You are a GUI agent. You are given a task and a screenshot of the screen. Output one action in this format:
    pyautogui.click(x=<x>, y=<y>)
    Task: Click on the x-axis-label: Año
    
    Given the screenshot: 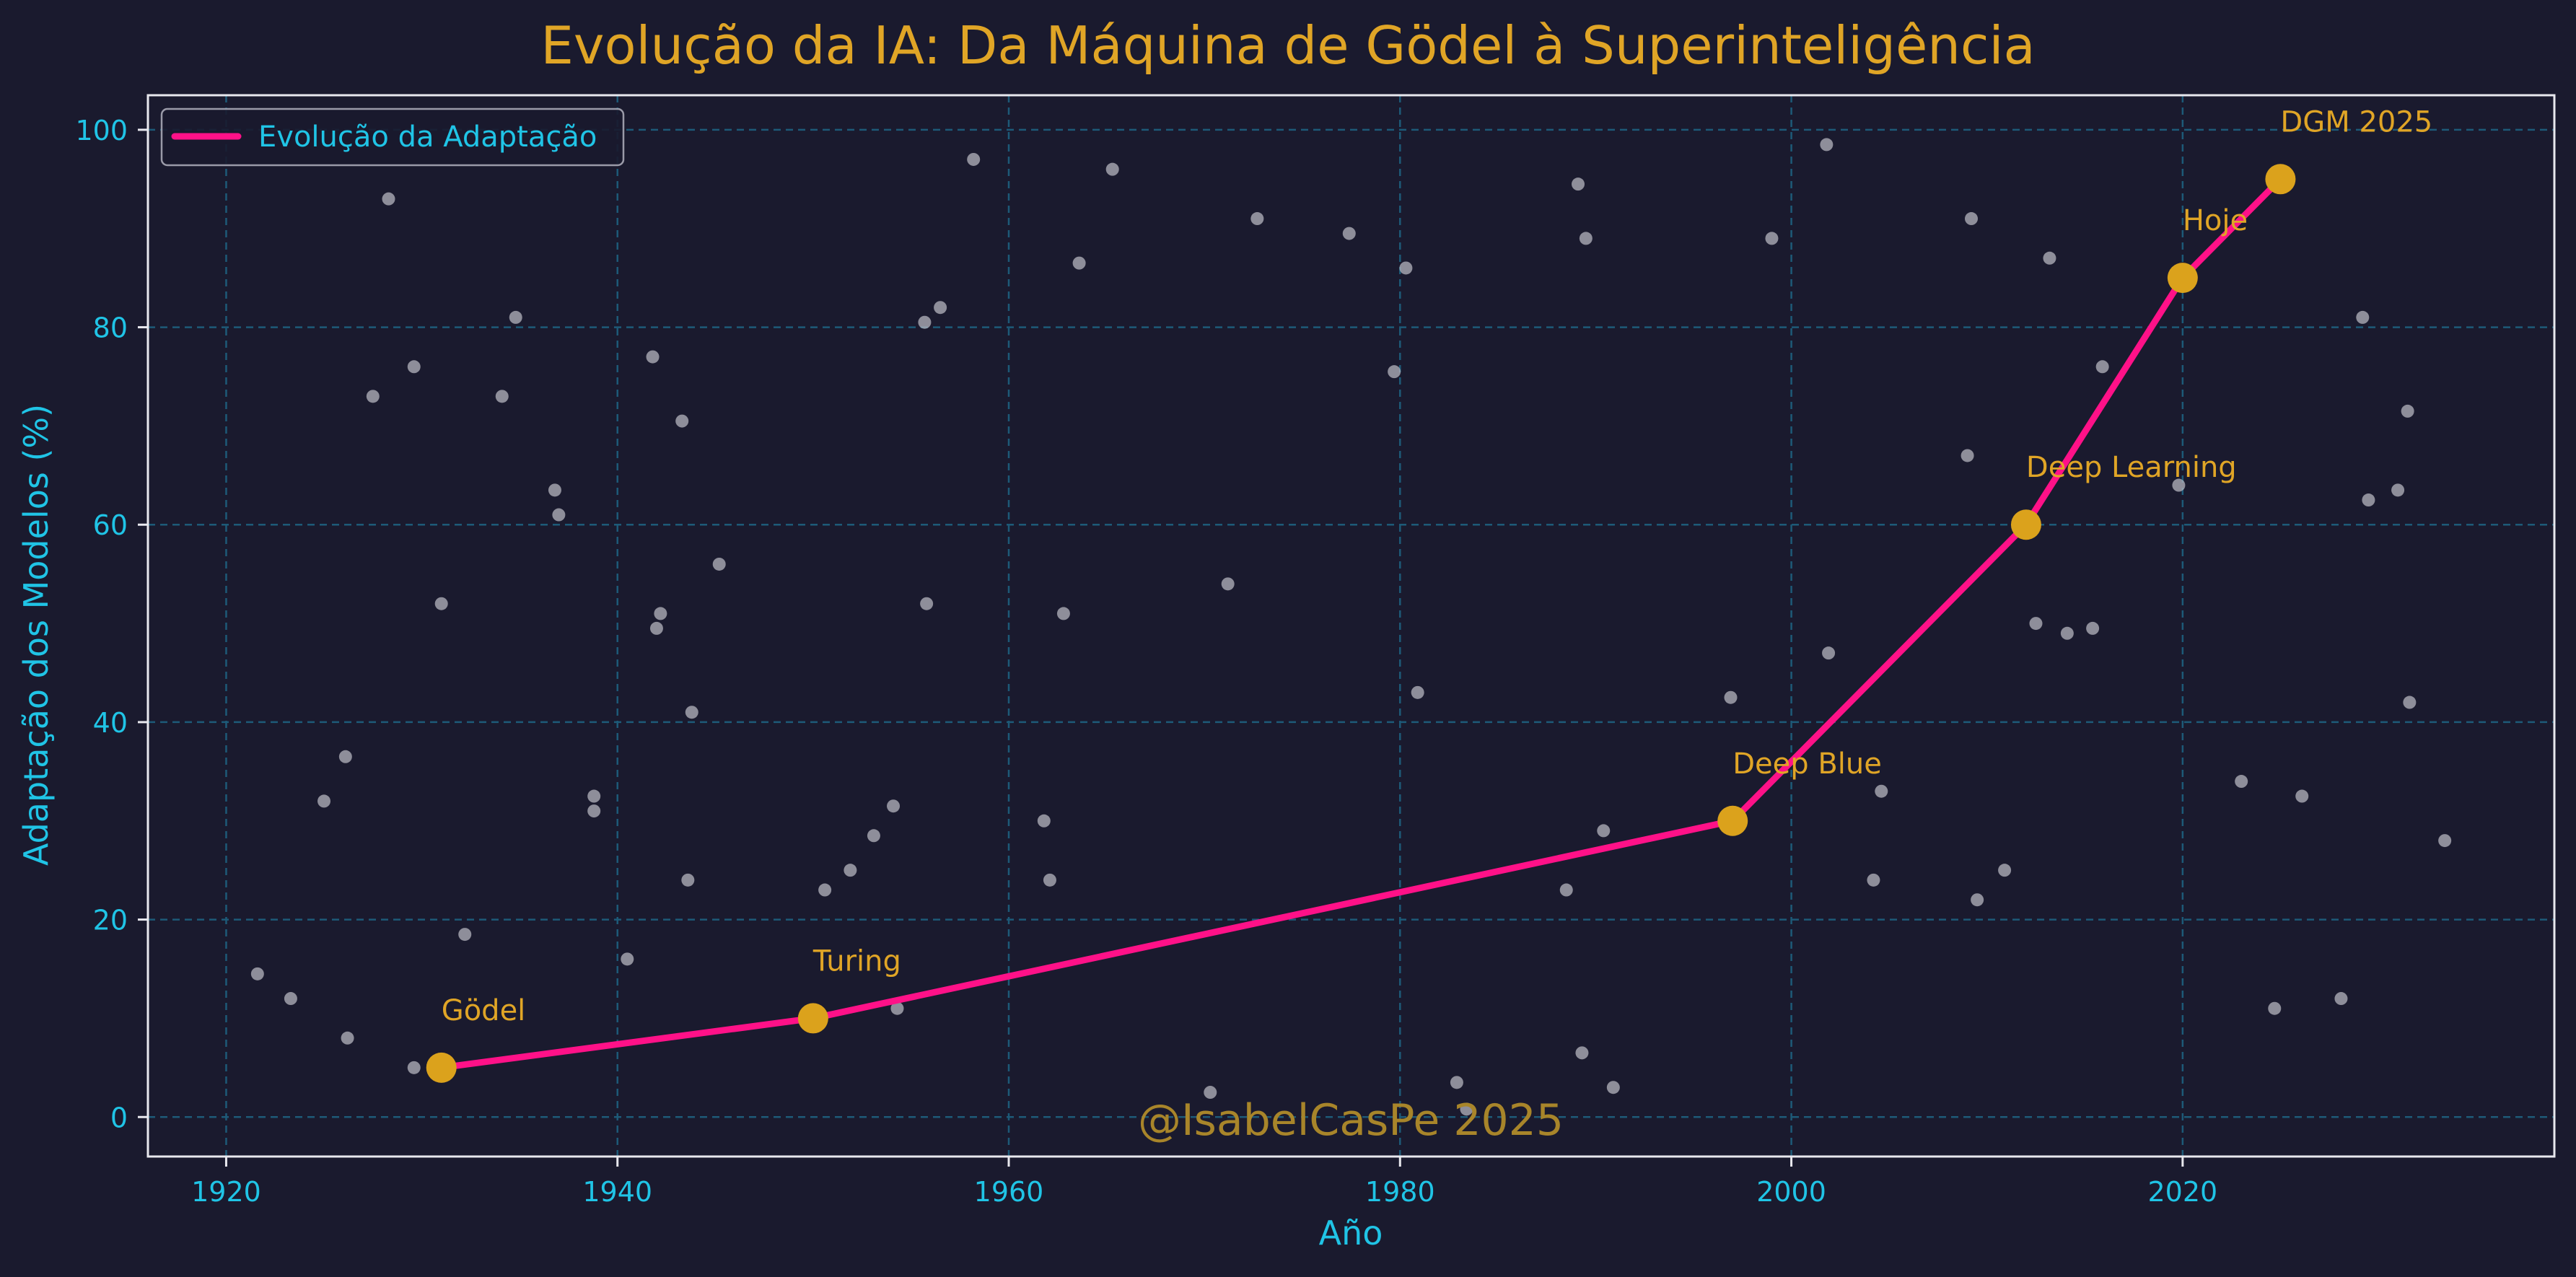 What is the action you would take?
    pyautogui.click(x=1351, y=1233)
    